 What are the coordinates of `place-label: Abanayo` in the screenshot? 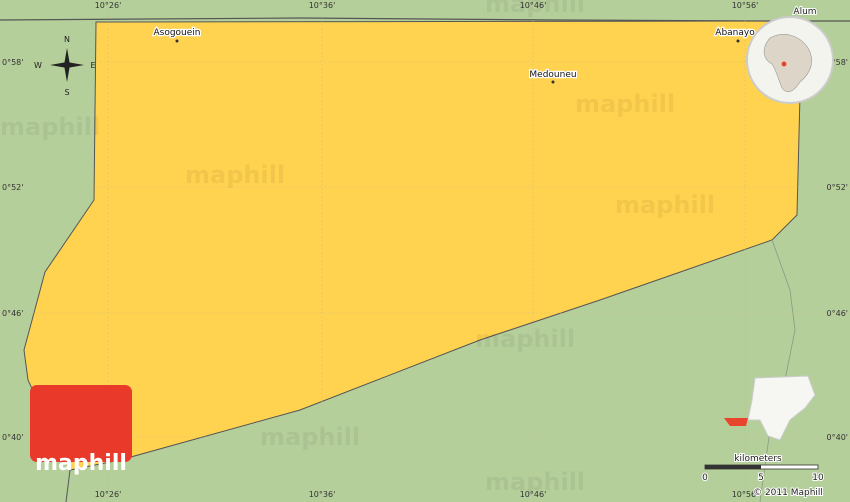 It's located at (735, 33).